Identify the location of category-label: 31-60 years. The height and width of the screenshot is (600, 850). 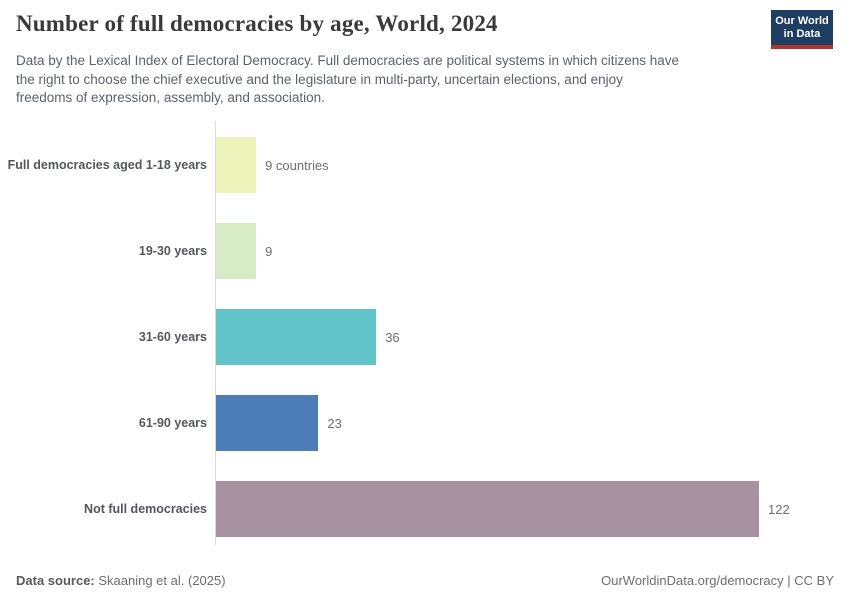
(172, 337).